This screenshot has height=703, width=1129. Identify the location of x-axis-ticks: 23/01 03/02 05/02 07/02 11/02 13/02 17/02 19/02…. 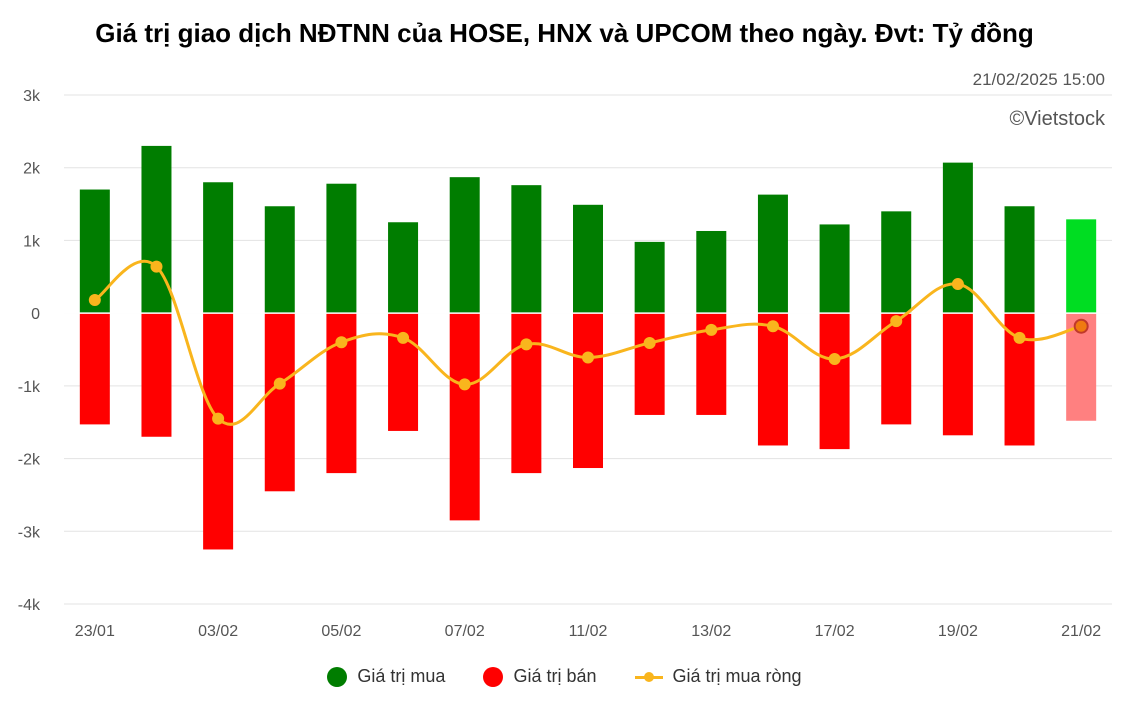
(588, 631).